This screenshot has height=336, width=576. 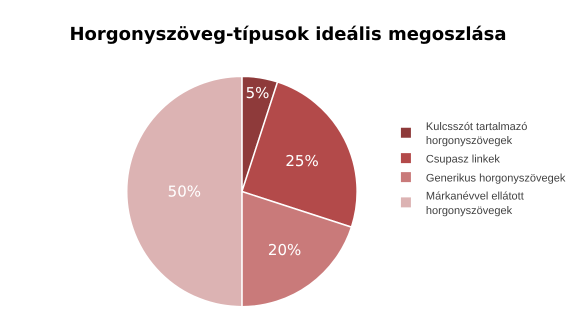 I want to click on chart-title: Horgonyszöveg-típusok ideális megoszlása, so click(x=288, y=34).